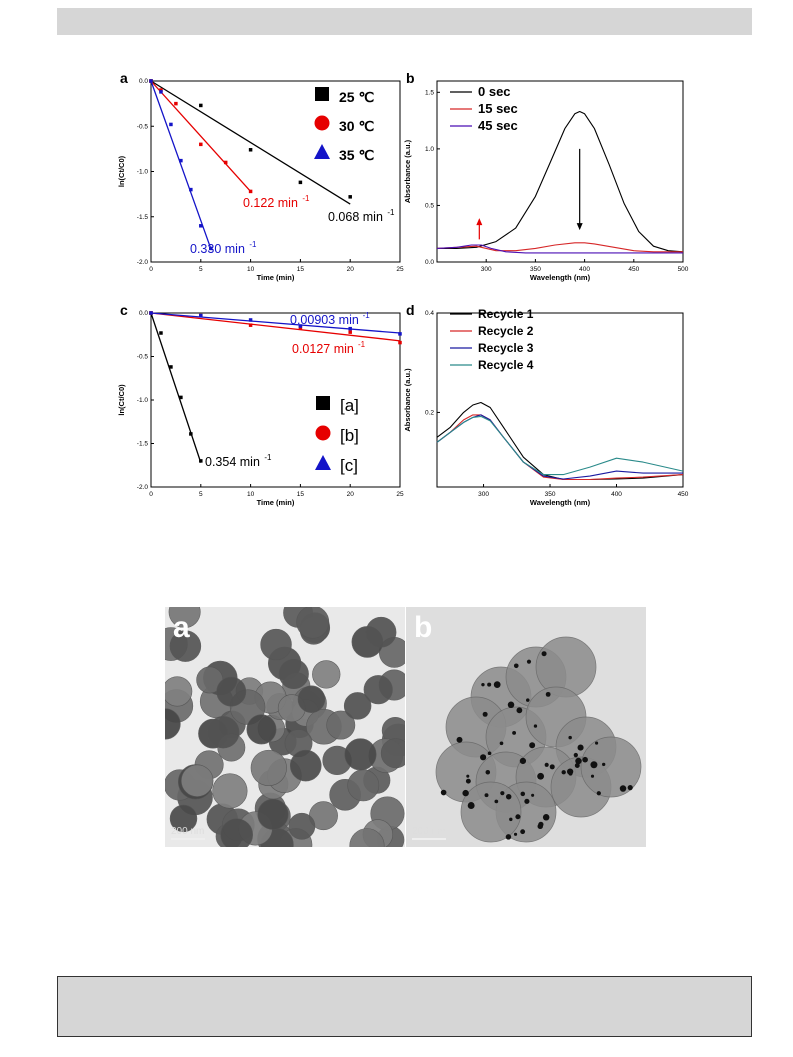  Describe the element at coordinates (143, 444) in the screenshot. I see `y-tick-label: -1.5` at that location.